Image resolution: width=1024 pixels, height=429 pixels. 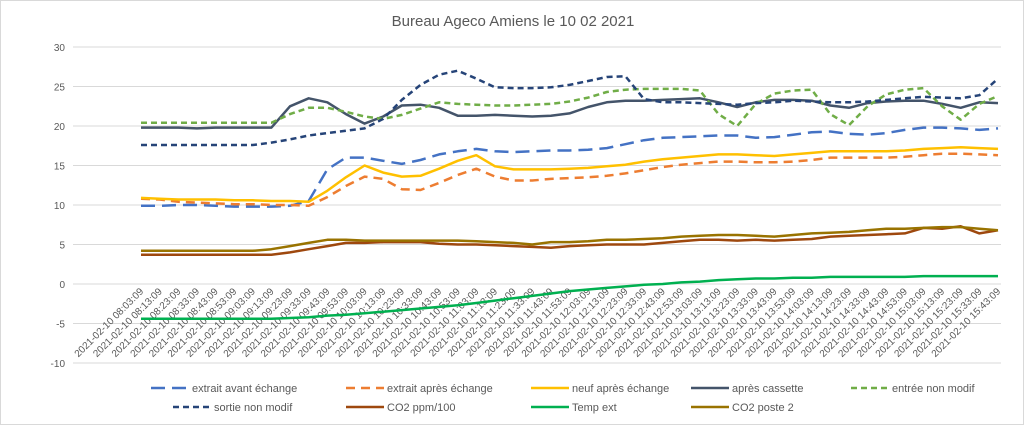 I want to click on legend-item: CO2 poste 2, so click(x=742, y=408).